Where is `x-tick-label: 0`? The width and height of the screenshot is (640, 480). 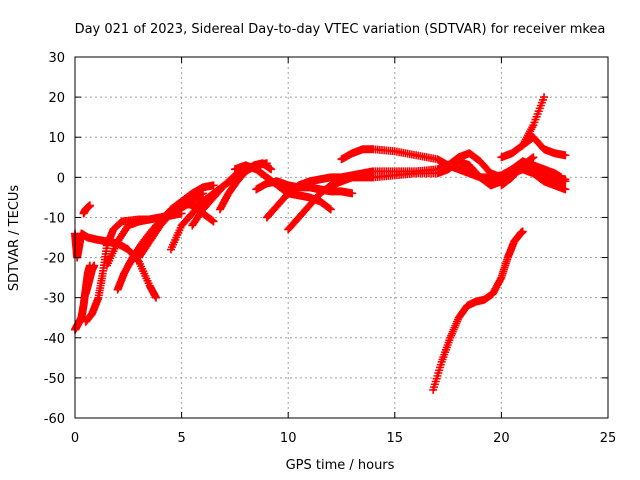
x-tick-label: 0 is located at coordinates (75, 438).